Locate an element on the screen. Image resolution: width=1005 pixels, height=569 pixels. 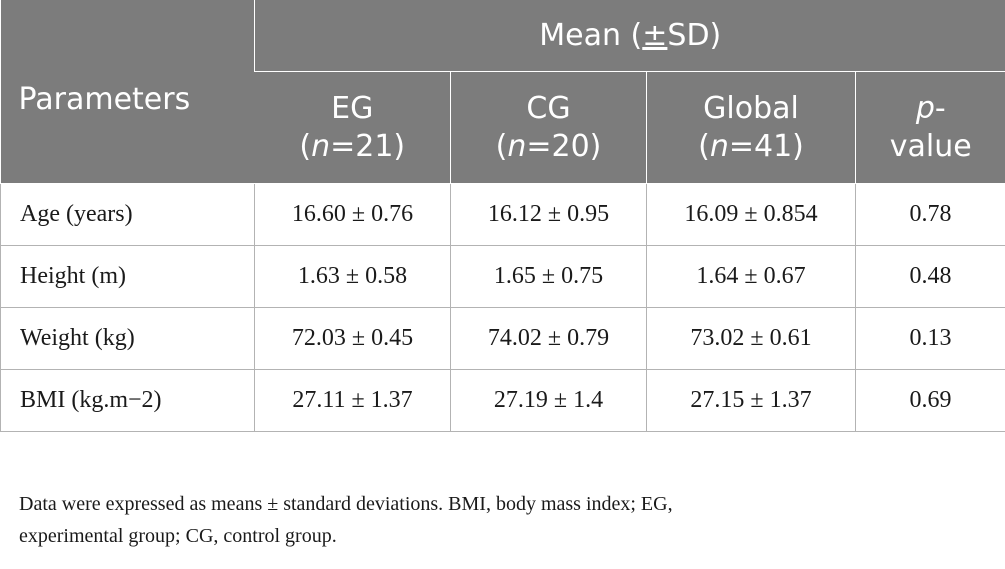
header-p-value: p- value is located at coordinates (929, 127).